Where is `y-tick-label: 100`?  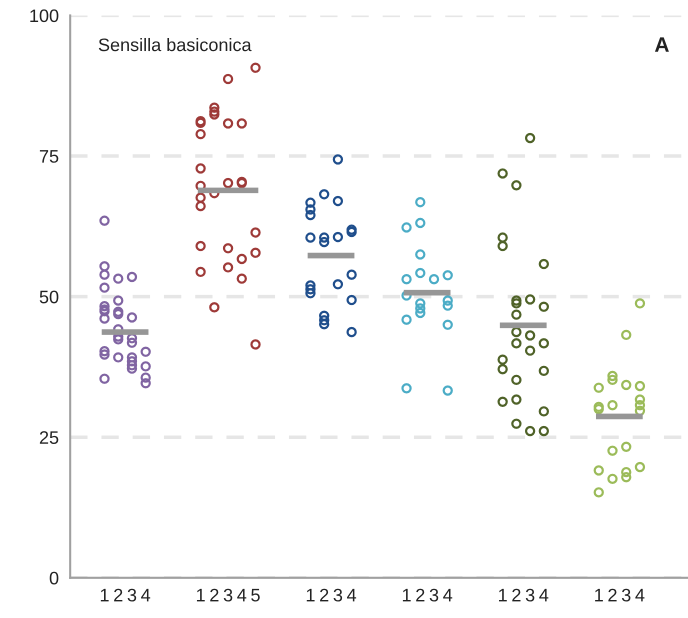
y-tick-label: 100 is located at coordinates (44, 15).